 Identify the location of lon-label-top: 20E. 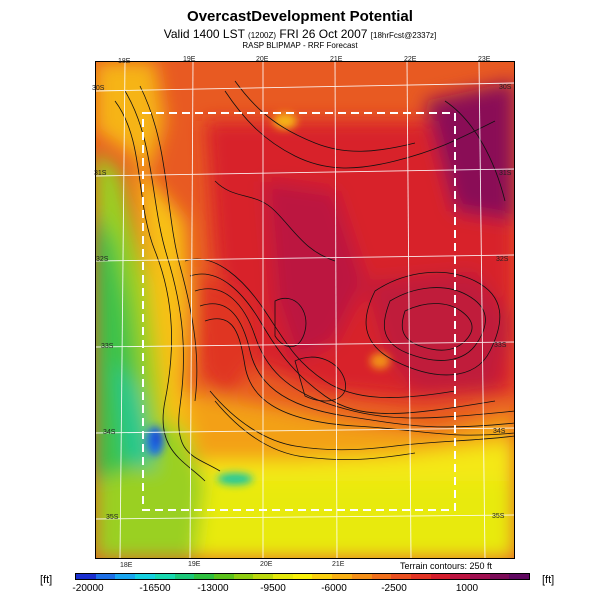
(262, 59).